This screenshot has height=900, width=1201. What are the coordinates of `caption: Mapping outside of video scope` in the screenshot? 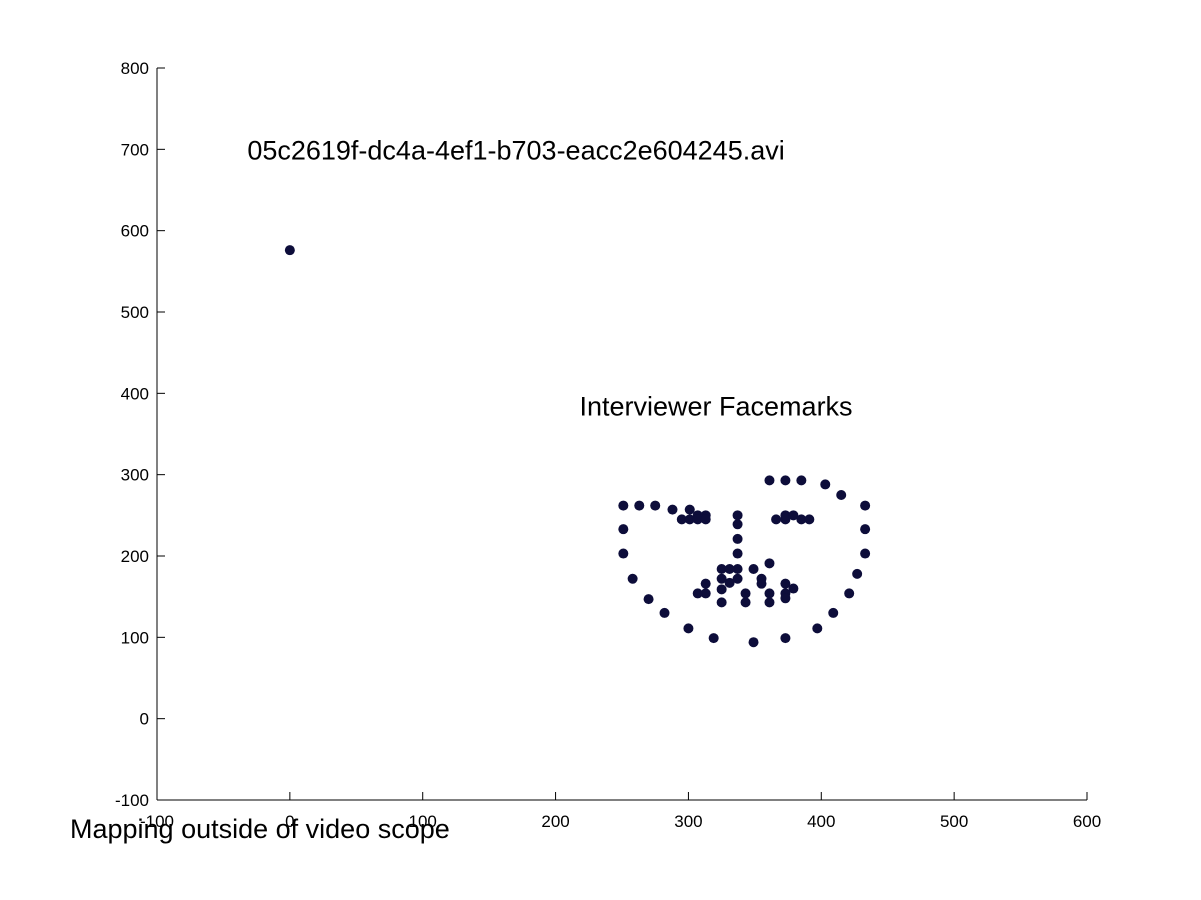 It's located at (260, 829).